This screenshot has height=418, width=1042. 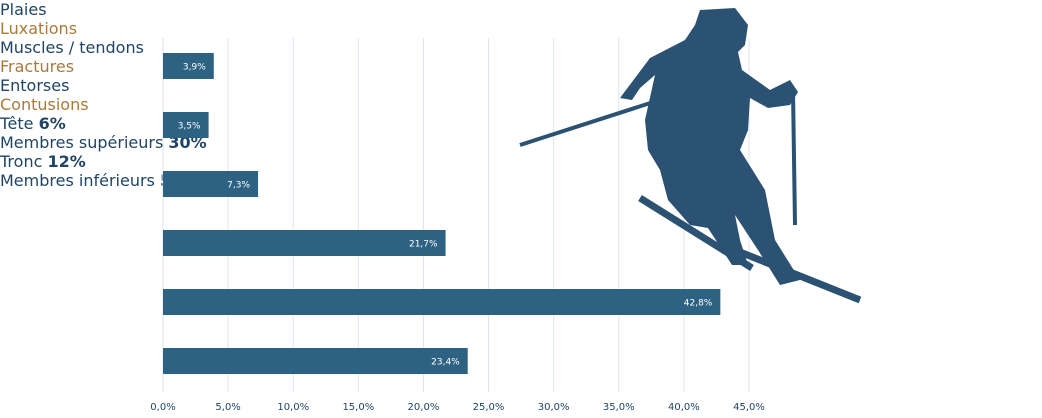 What do you see at coordinates (52, 123) in the screenshot?
I see `annotation-value: 6%` at bounding box center [52, 123].